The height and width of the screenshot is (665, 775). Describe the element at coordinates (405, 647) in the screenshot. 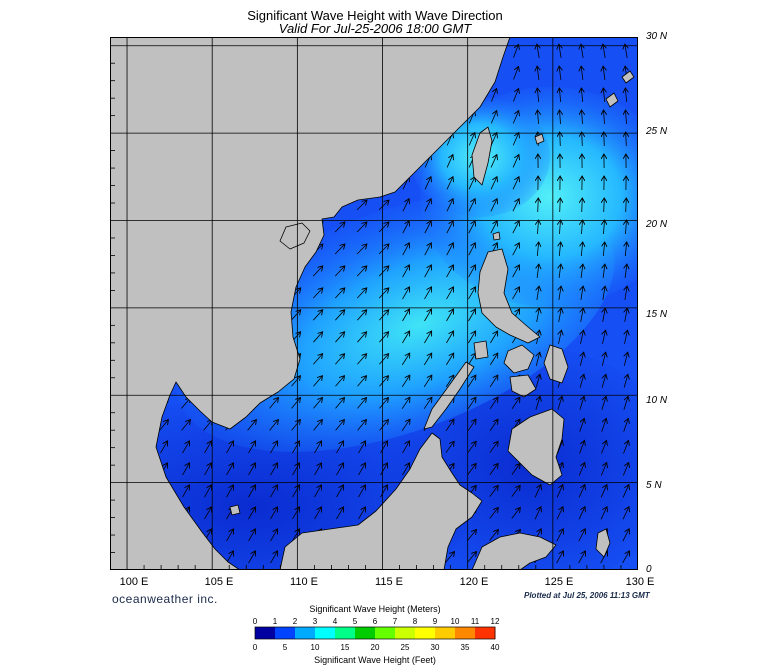

I see `legend-tick-feet: 25` at that location.